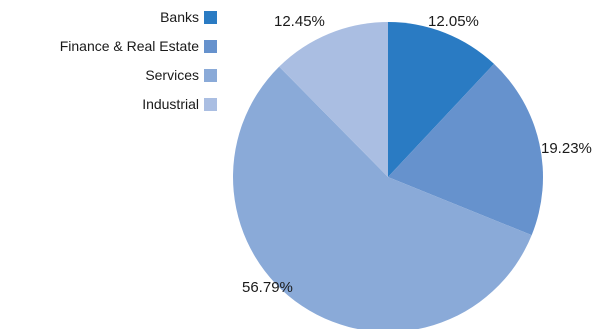  I want to click on slice-value-label: 19.23%, so click(566, 148).